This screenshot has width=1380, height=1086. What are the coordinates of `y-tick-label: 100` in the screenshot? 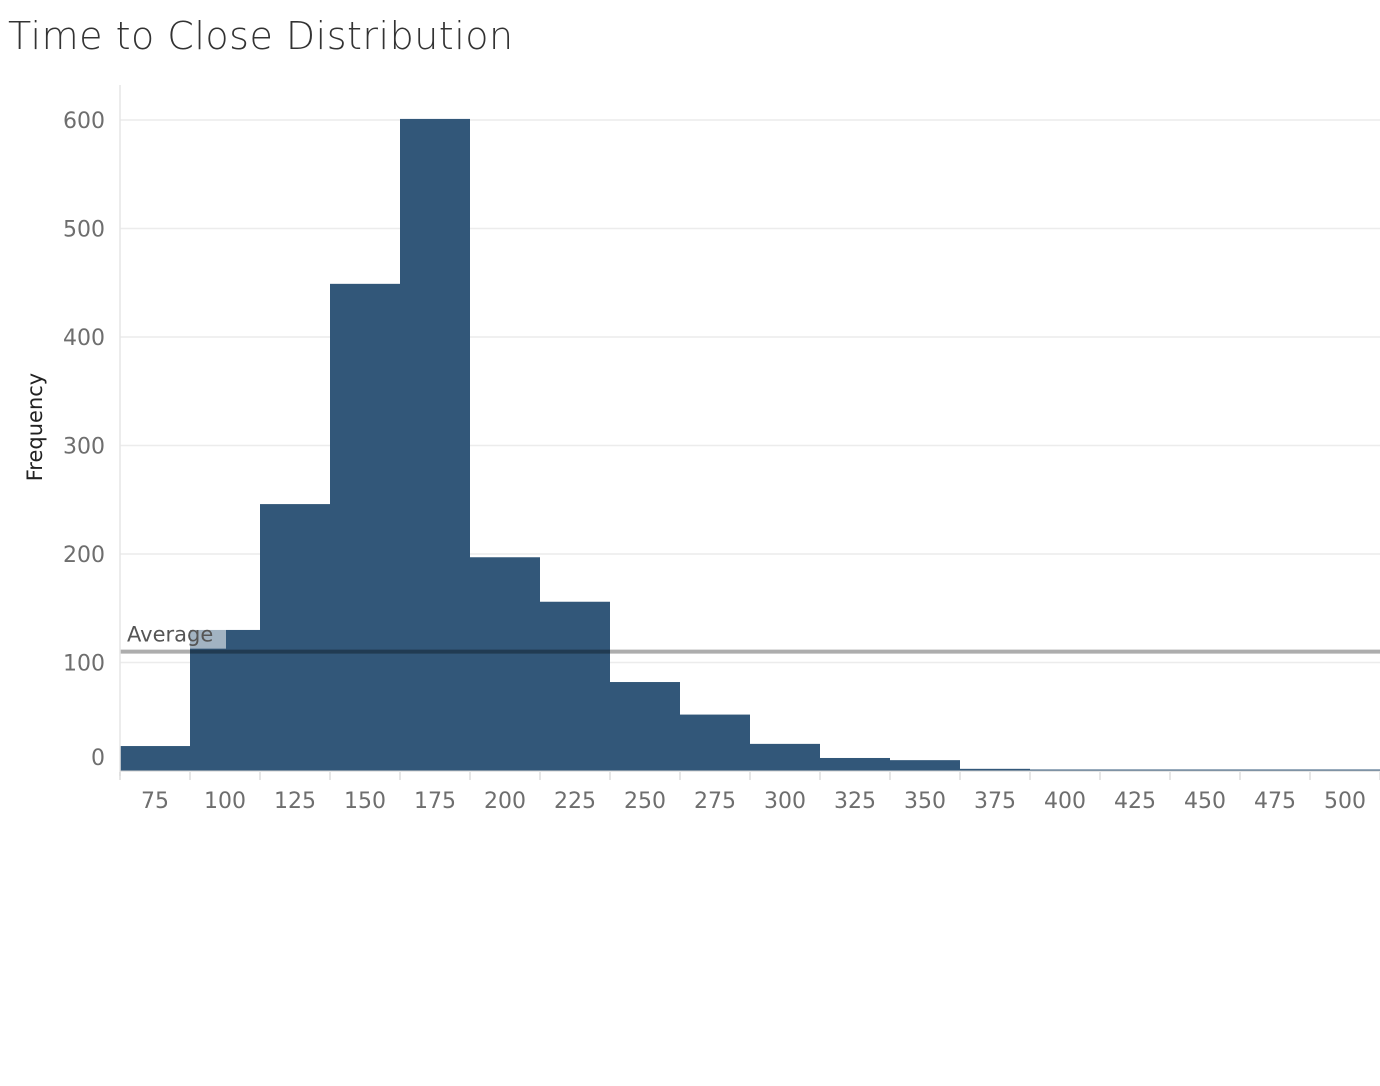 It's located at (84, 664).